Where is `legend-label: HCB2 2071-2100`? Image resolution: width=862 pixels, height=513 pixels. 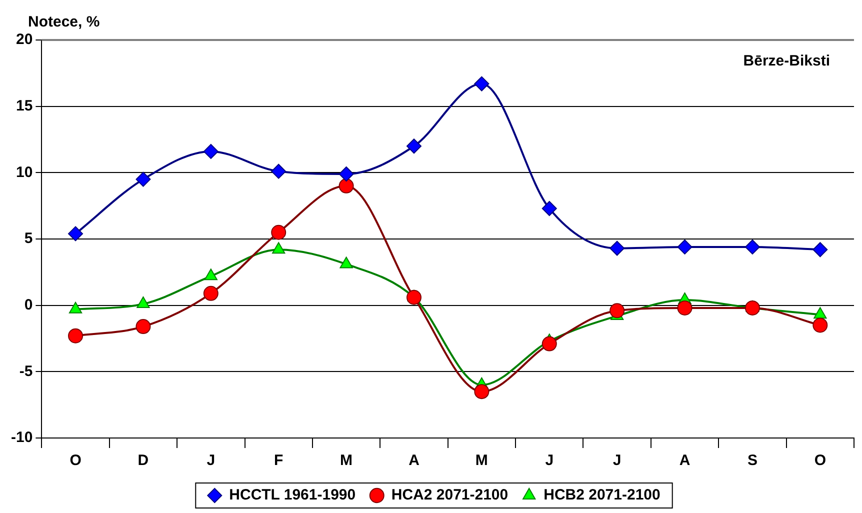 legend-label: HCB2 2071-2100 is located at coordinates (602, 495).